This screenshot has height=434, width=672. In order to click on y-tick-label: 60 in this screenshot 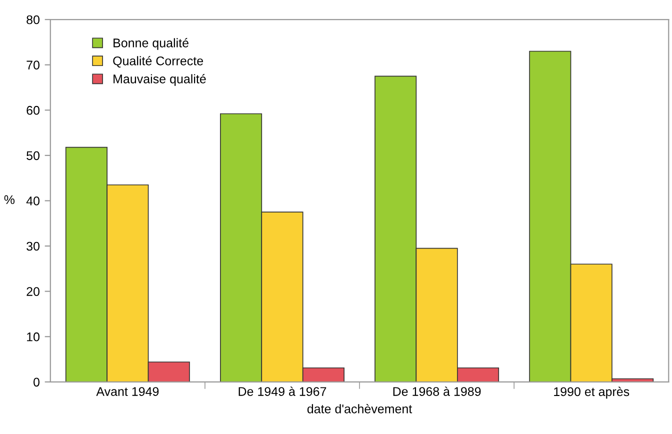, I will do `click(33, 110)`.